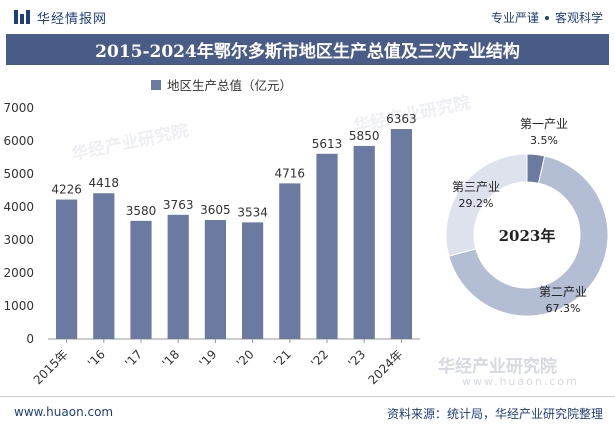 Image resolution: width=615 pixels, height=428 pixels. What do you see at coordinates (30, 339) in the screenshot?
I see `y-tick-label: 0` at bounding box center [30, 339].